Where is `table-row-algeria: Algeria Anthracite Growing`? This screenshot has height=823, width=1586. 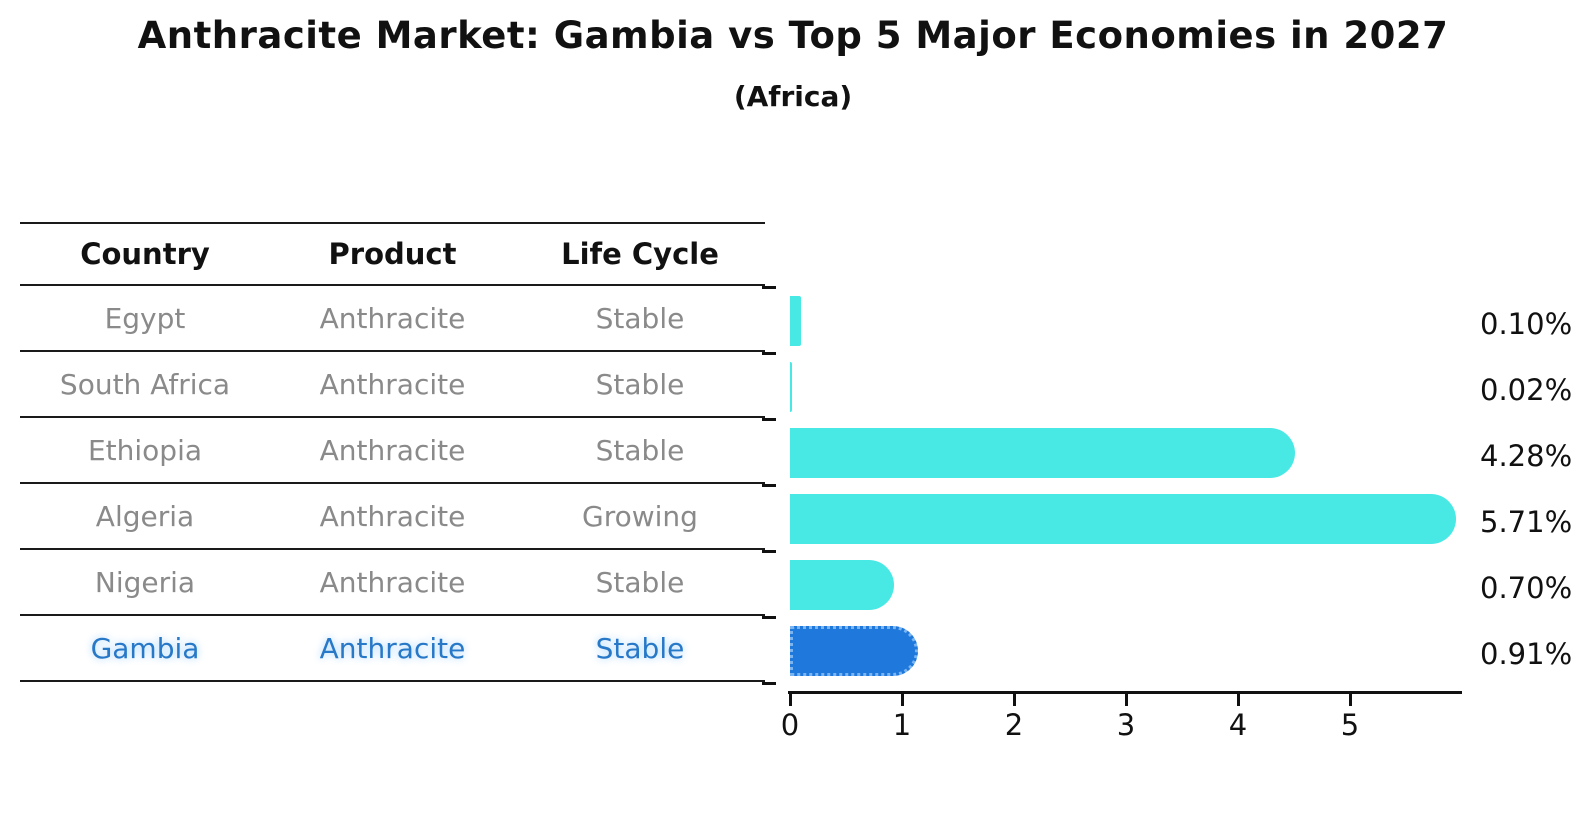
table-row-algeria: Algeria Anthracite Growing is located at coordinates (392, 517).